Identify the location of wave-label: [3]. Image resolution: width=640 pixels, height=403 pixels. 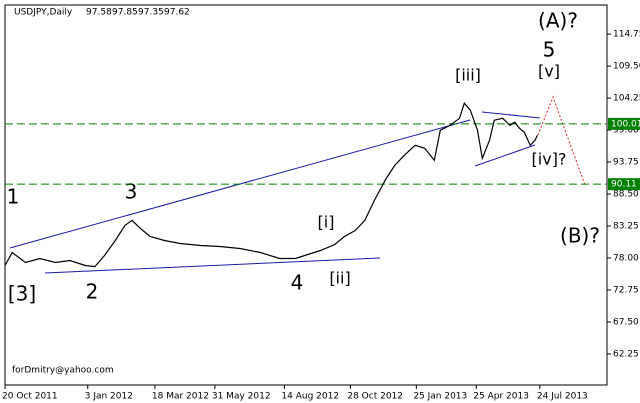
(22, 294).